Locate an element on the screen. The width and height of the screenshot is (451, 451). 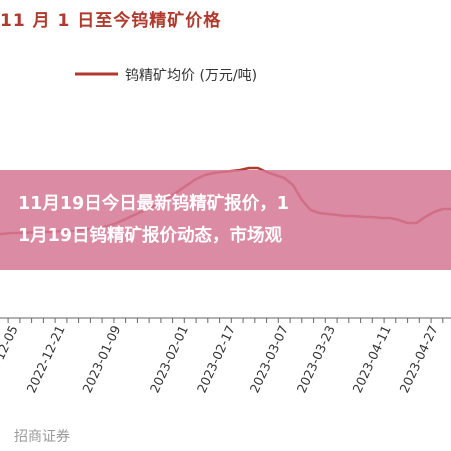
source-label: 招商证券 is located at coordinates (42, 437).